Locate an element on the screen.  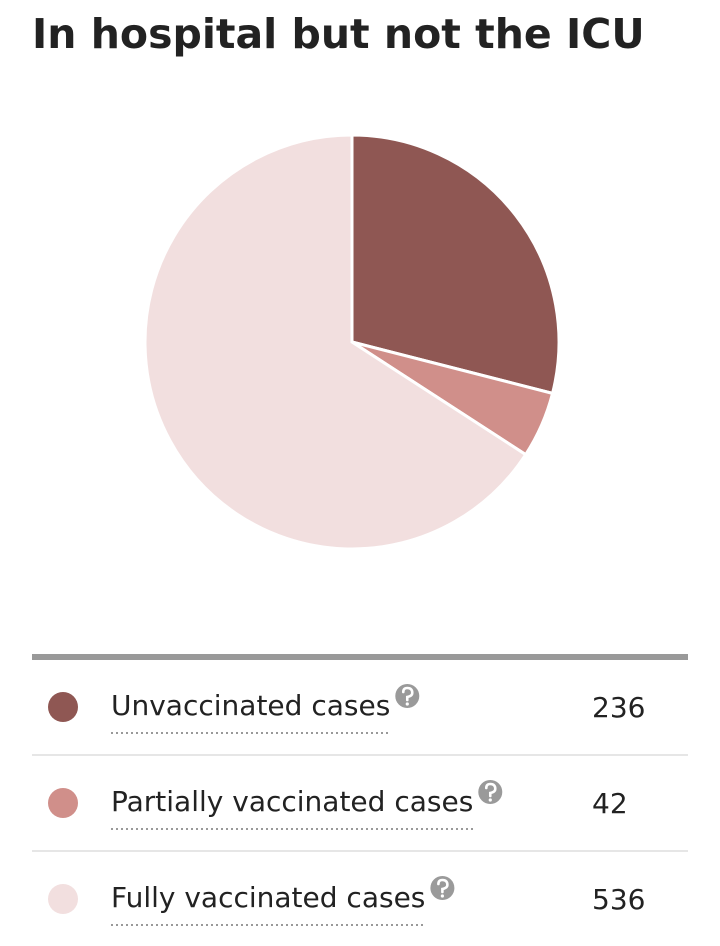
legend-label: Fully vaccinated cases is located at coordinates (268, 897).